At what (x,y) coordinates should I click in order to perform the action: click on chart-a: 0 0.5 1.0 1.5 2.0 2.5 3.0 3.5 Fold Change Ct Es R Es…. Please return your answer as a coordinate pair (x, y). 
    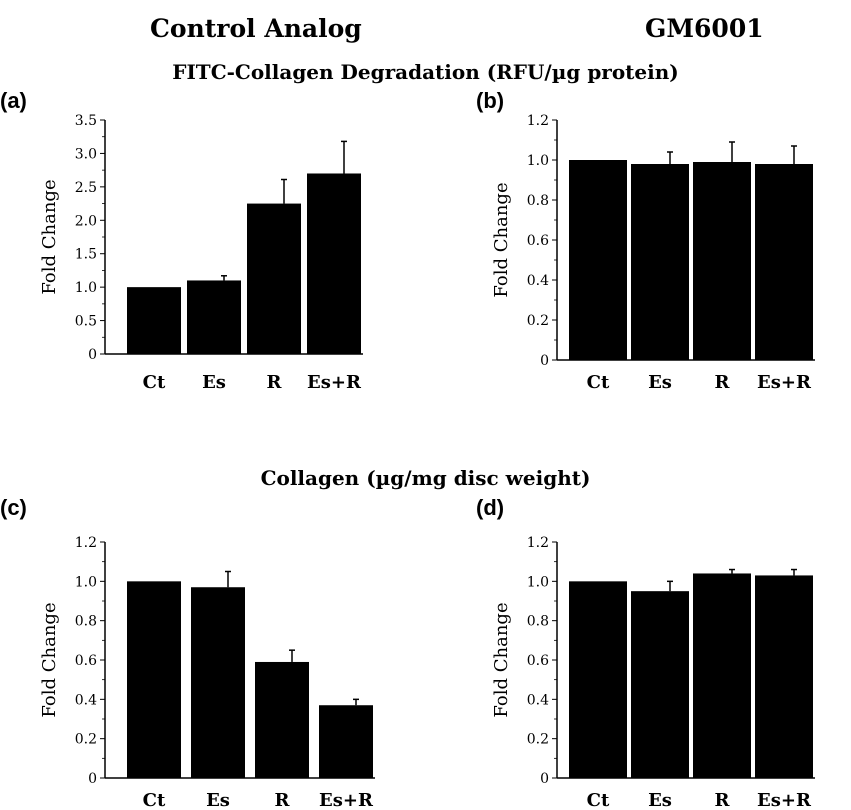
    Looking at the image, I should click on (201, 253).